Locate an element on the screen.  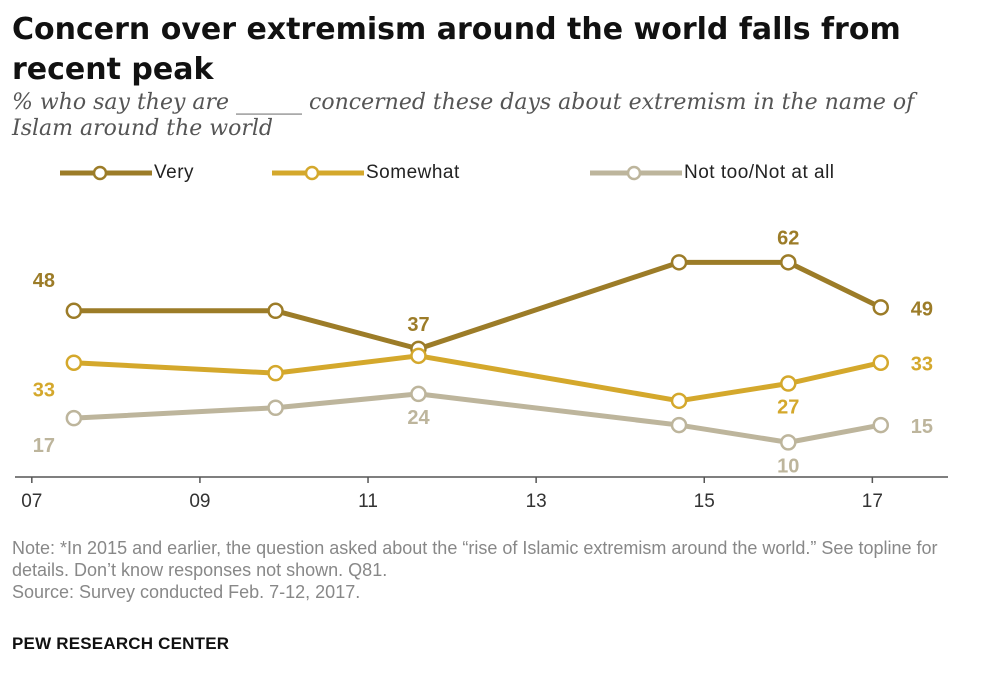
data-label-very-0: 48 is located at coordinates (44, 281).